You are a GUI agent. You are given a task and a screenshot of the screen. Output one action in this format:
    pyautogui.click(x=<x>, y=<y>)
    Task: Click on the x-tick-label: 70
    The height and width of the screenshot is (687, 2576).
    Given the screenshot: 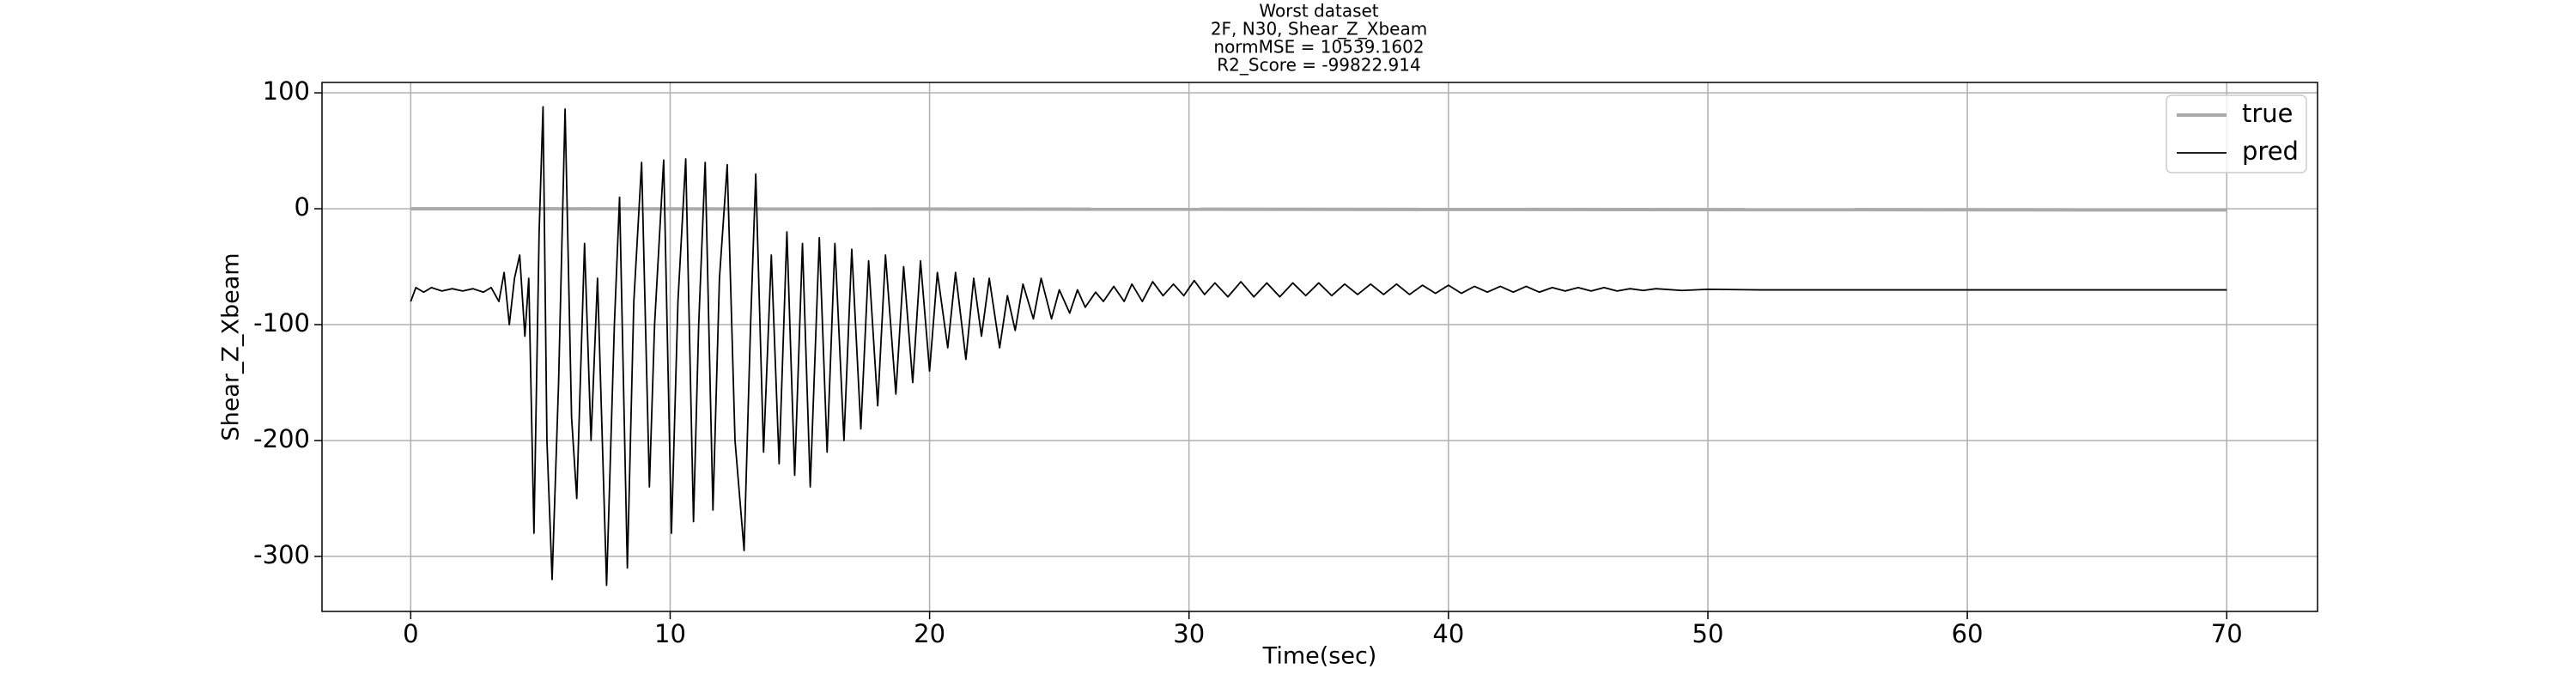 What is the action you would take?
    pyautogui.click(x=2227, y=633)
    